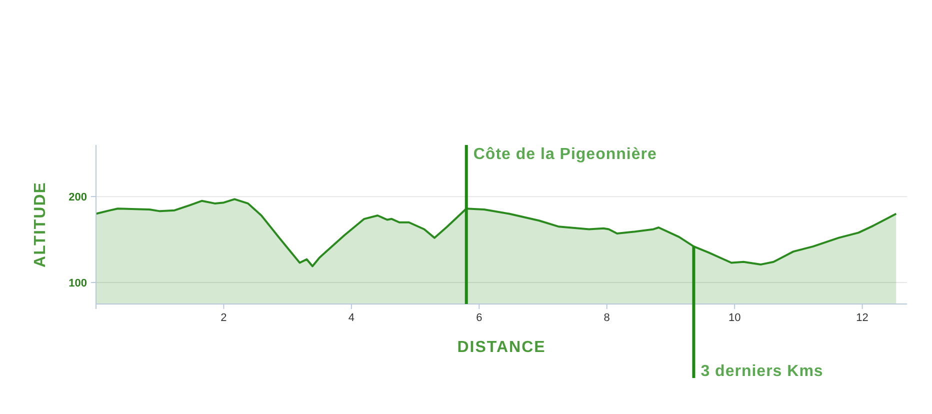  What do you see at coordinates (479, 318) in the screenshot?
I see `x-tick-label: 6` at bounding box center [479, 318].